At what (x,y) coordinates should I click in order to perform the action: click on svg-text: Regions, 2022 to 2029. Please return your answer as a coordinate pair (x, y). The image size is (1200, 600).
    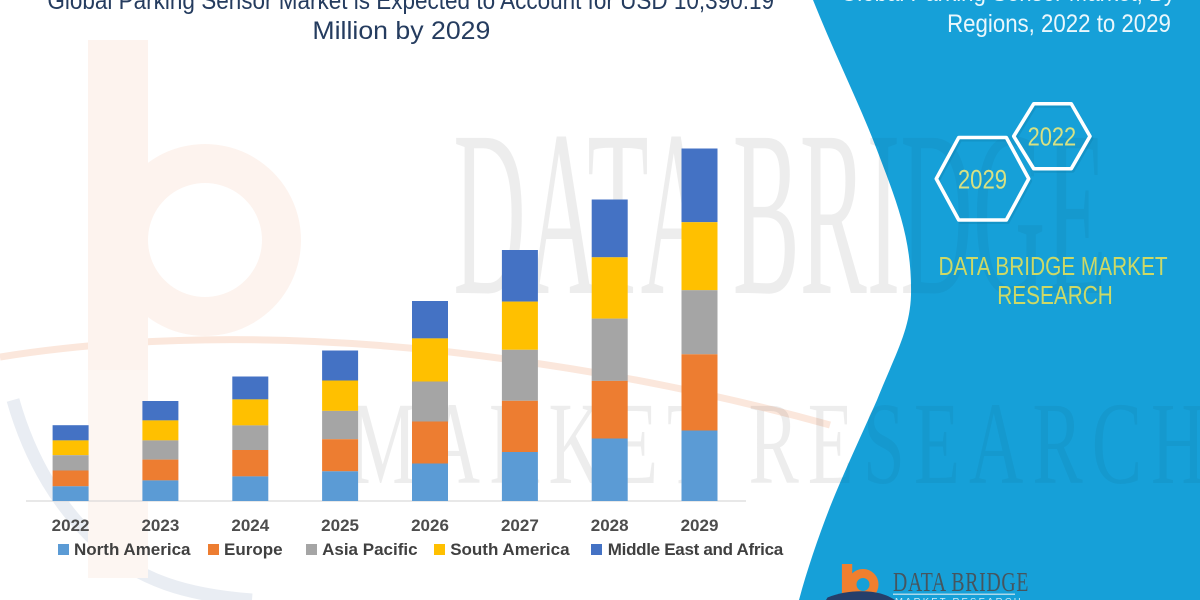
    Looking at the image, I should click on (1059, 24).